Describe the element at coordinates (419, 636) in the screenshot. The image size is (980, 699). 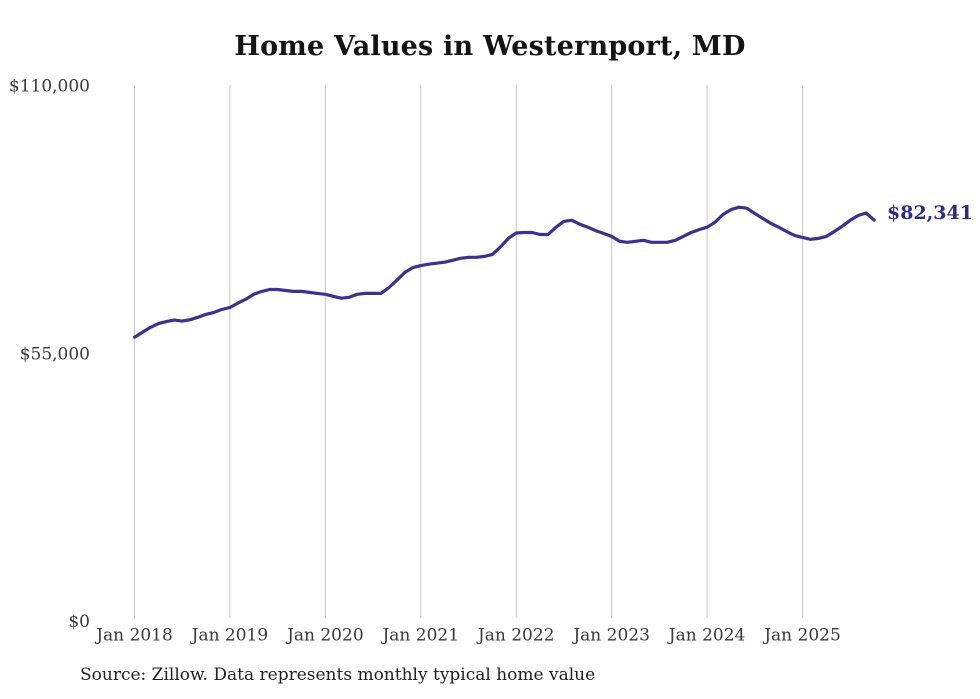
I see `x-axis-tick-label: Jan 2021` at that location.